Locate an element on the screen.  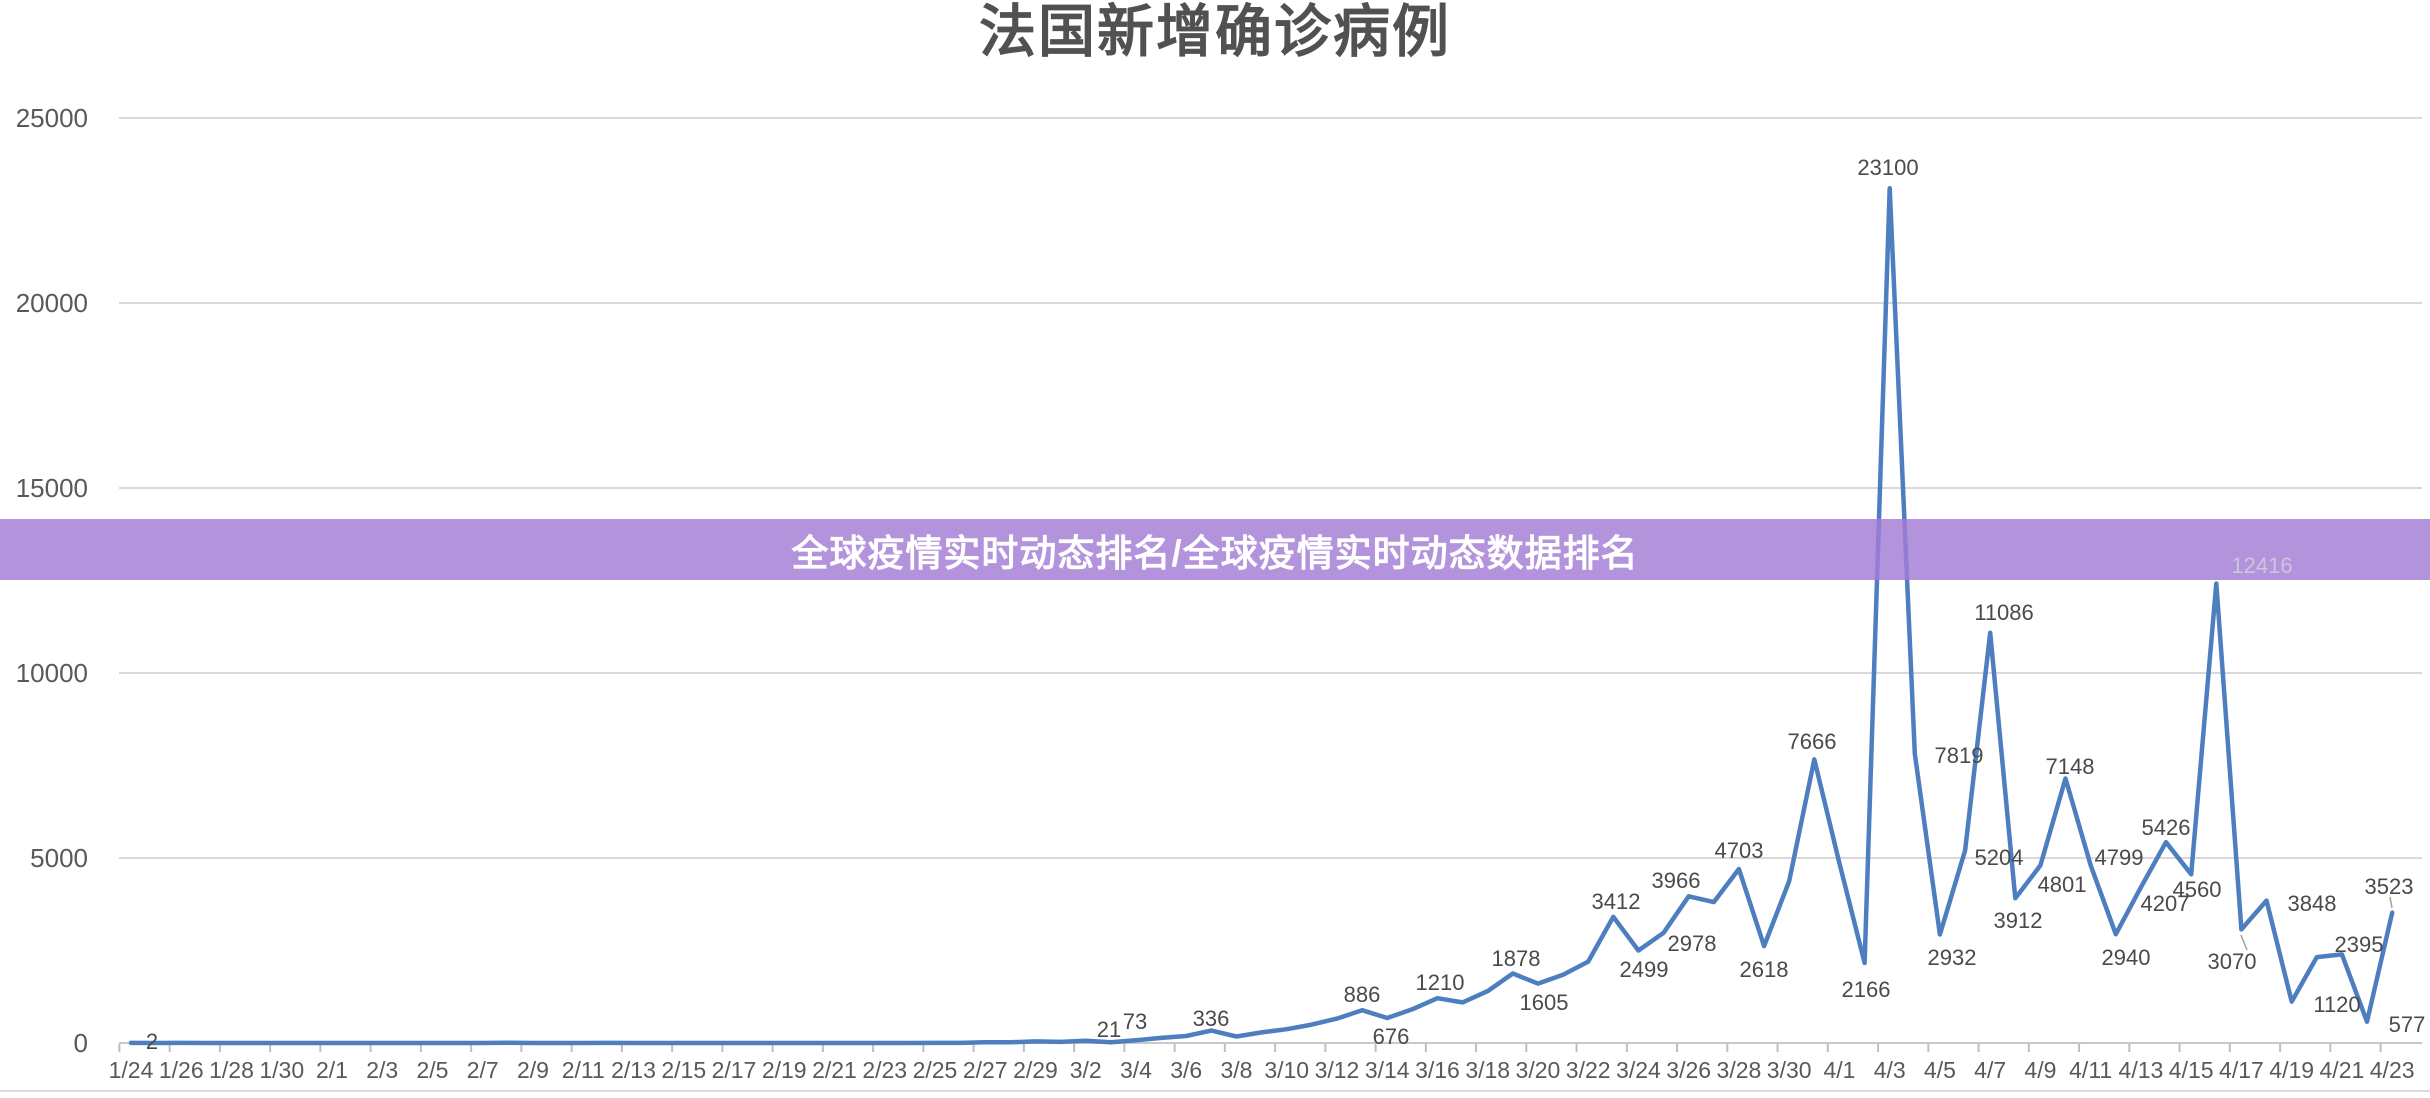
svg-text: 2/19 is located at coordinates (784, 1070).